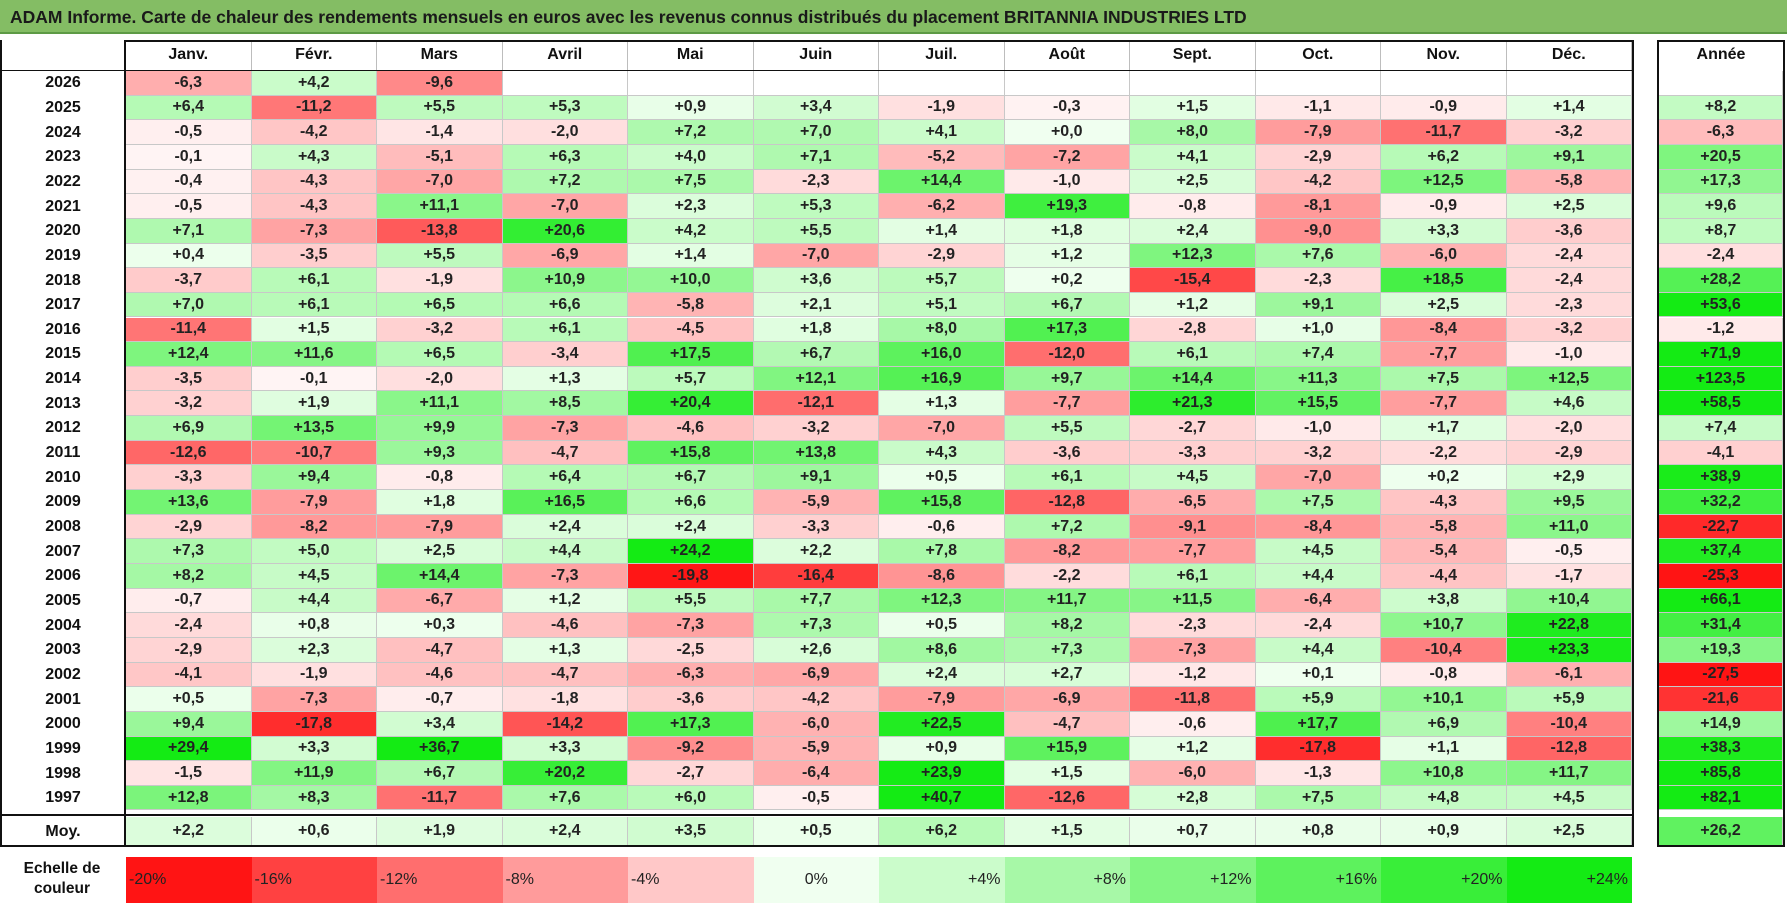 Image resolution: width=1787 pixels, height=912 pixels. What do you see at coordinates (1721, 404) in the screenshot?
I see `annual-cell: +58,5` at bounding box center [1721, 404].